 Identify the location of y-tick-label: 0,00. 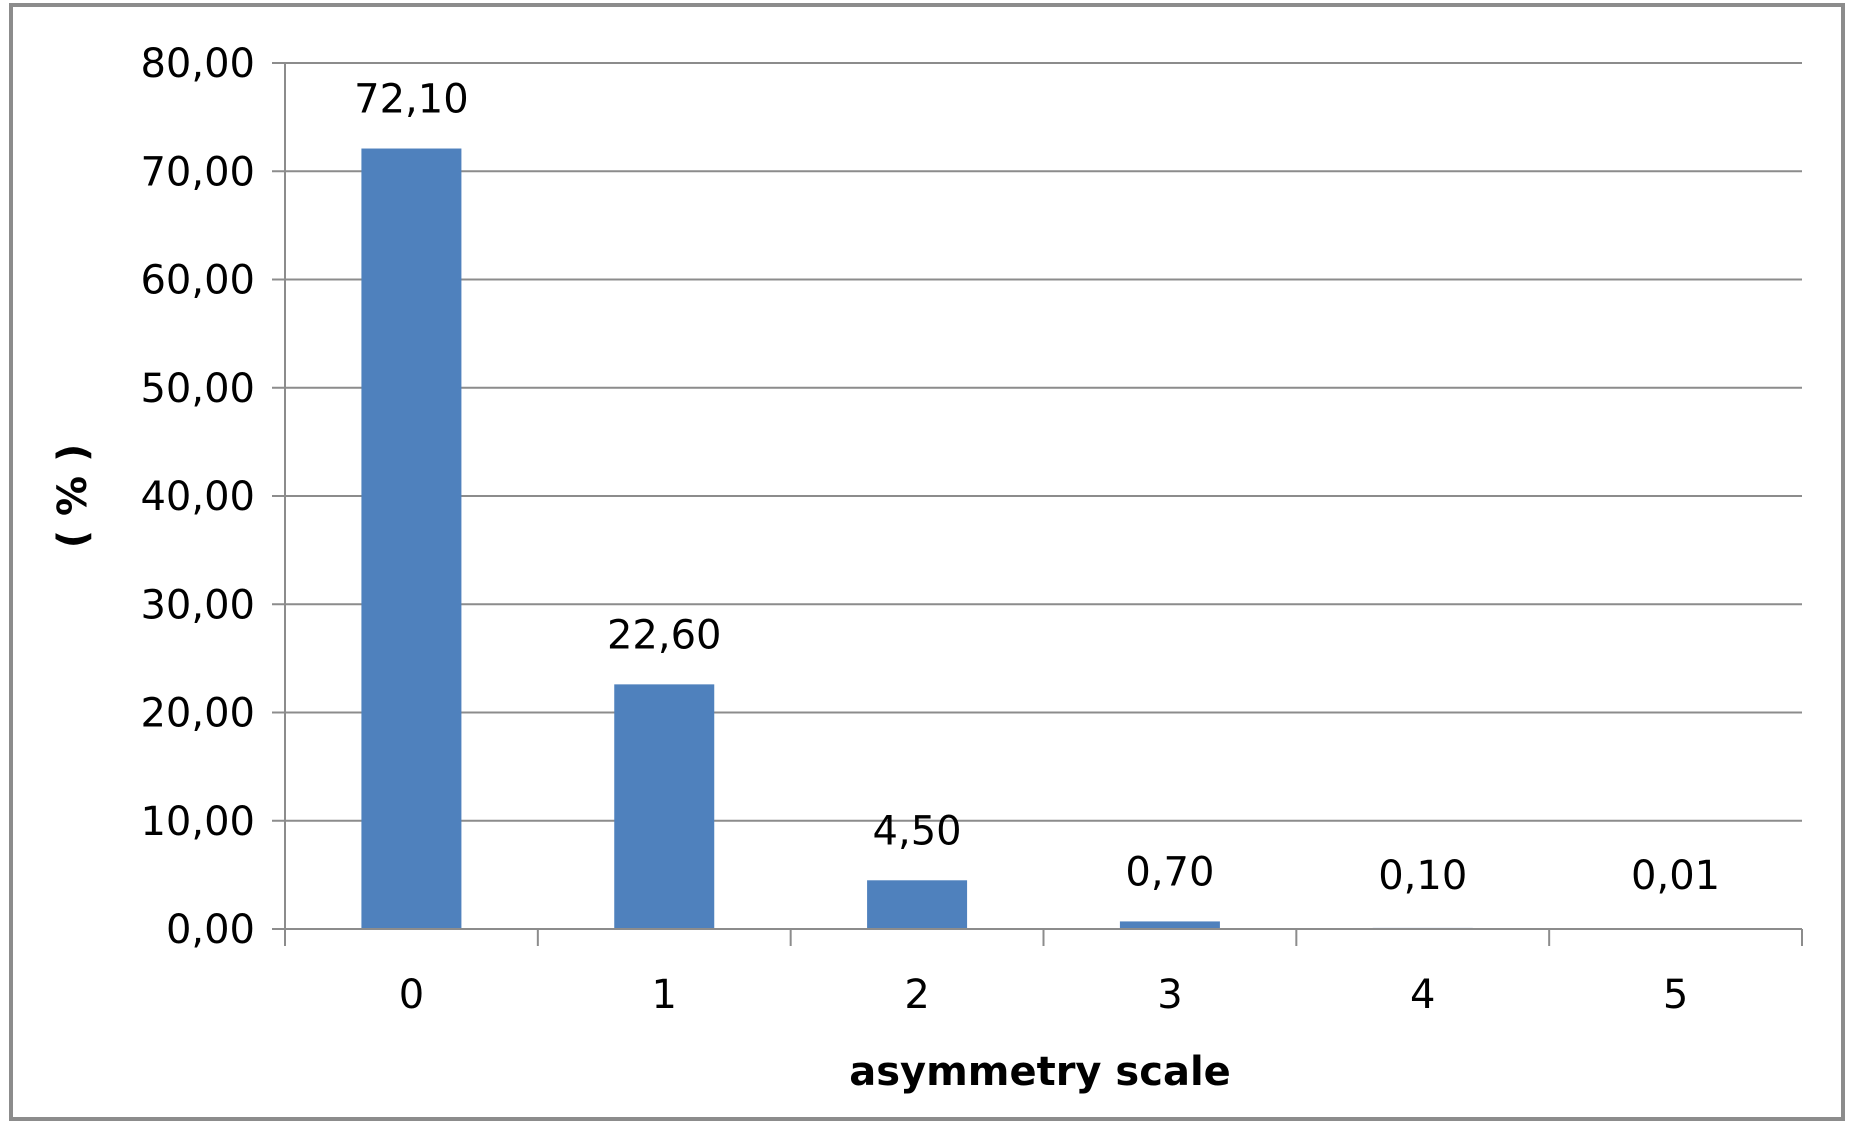
(210, 930).